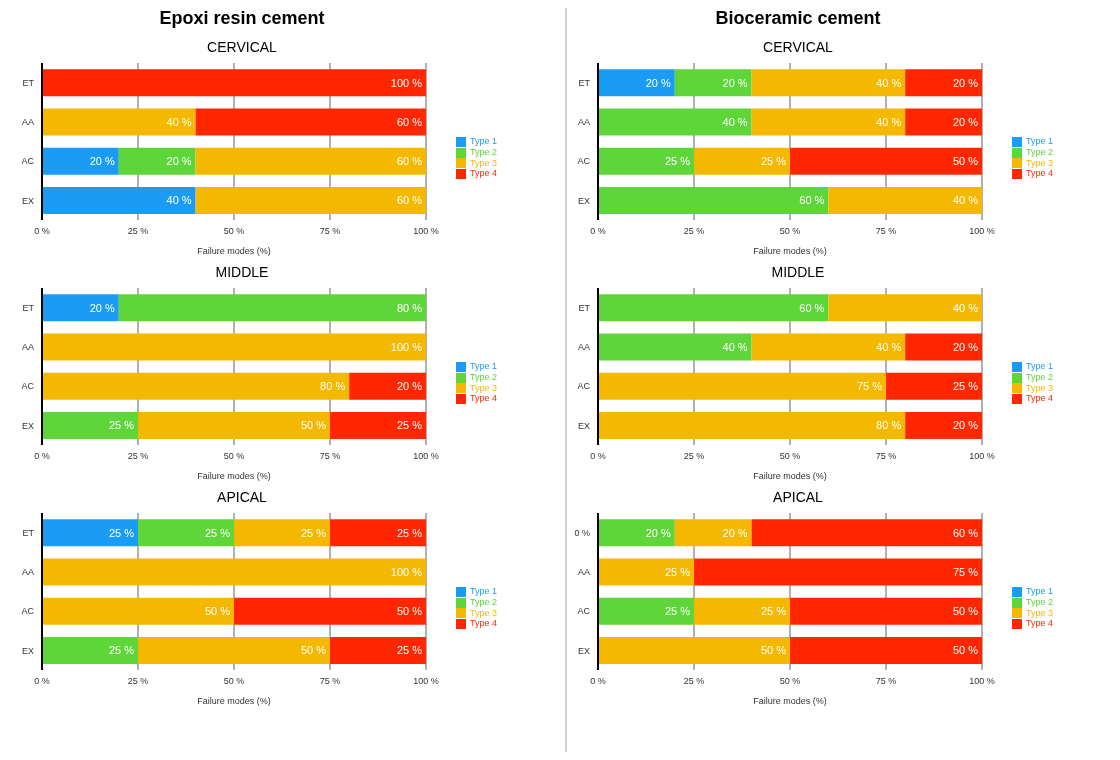  Describe the element at coordinates (1040, 387) in the screenshot. I see `legend-label: Type 3` at that location.